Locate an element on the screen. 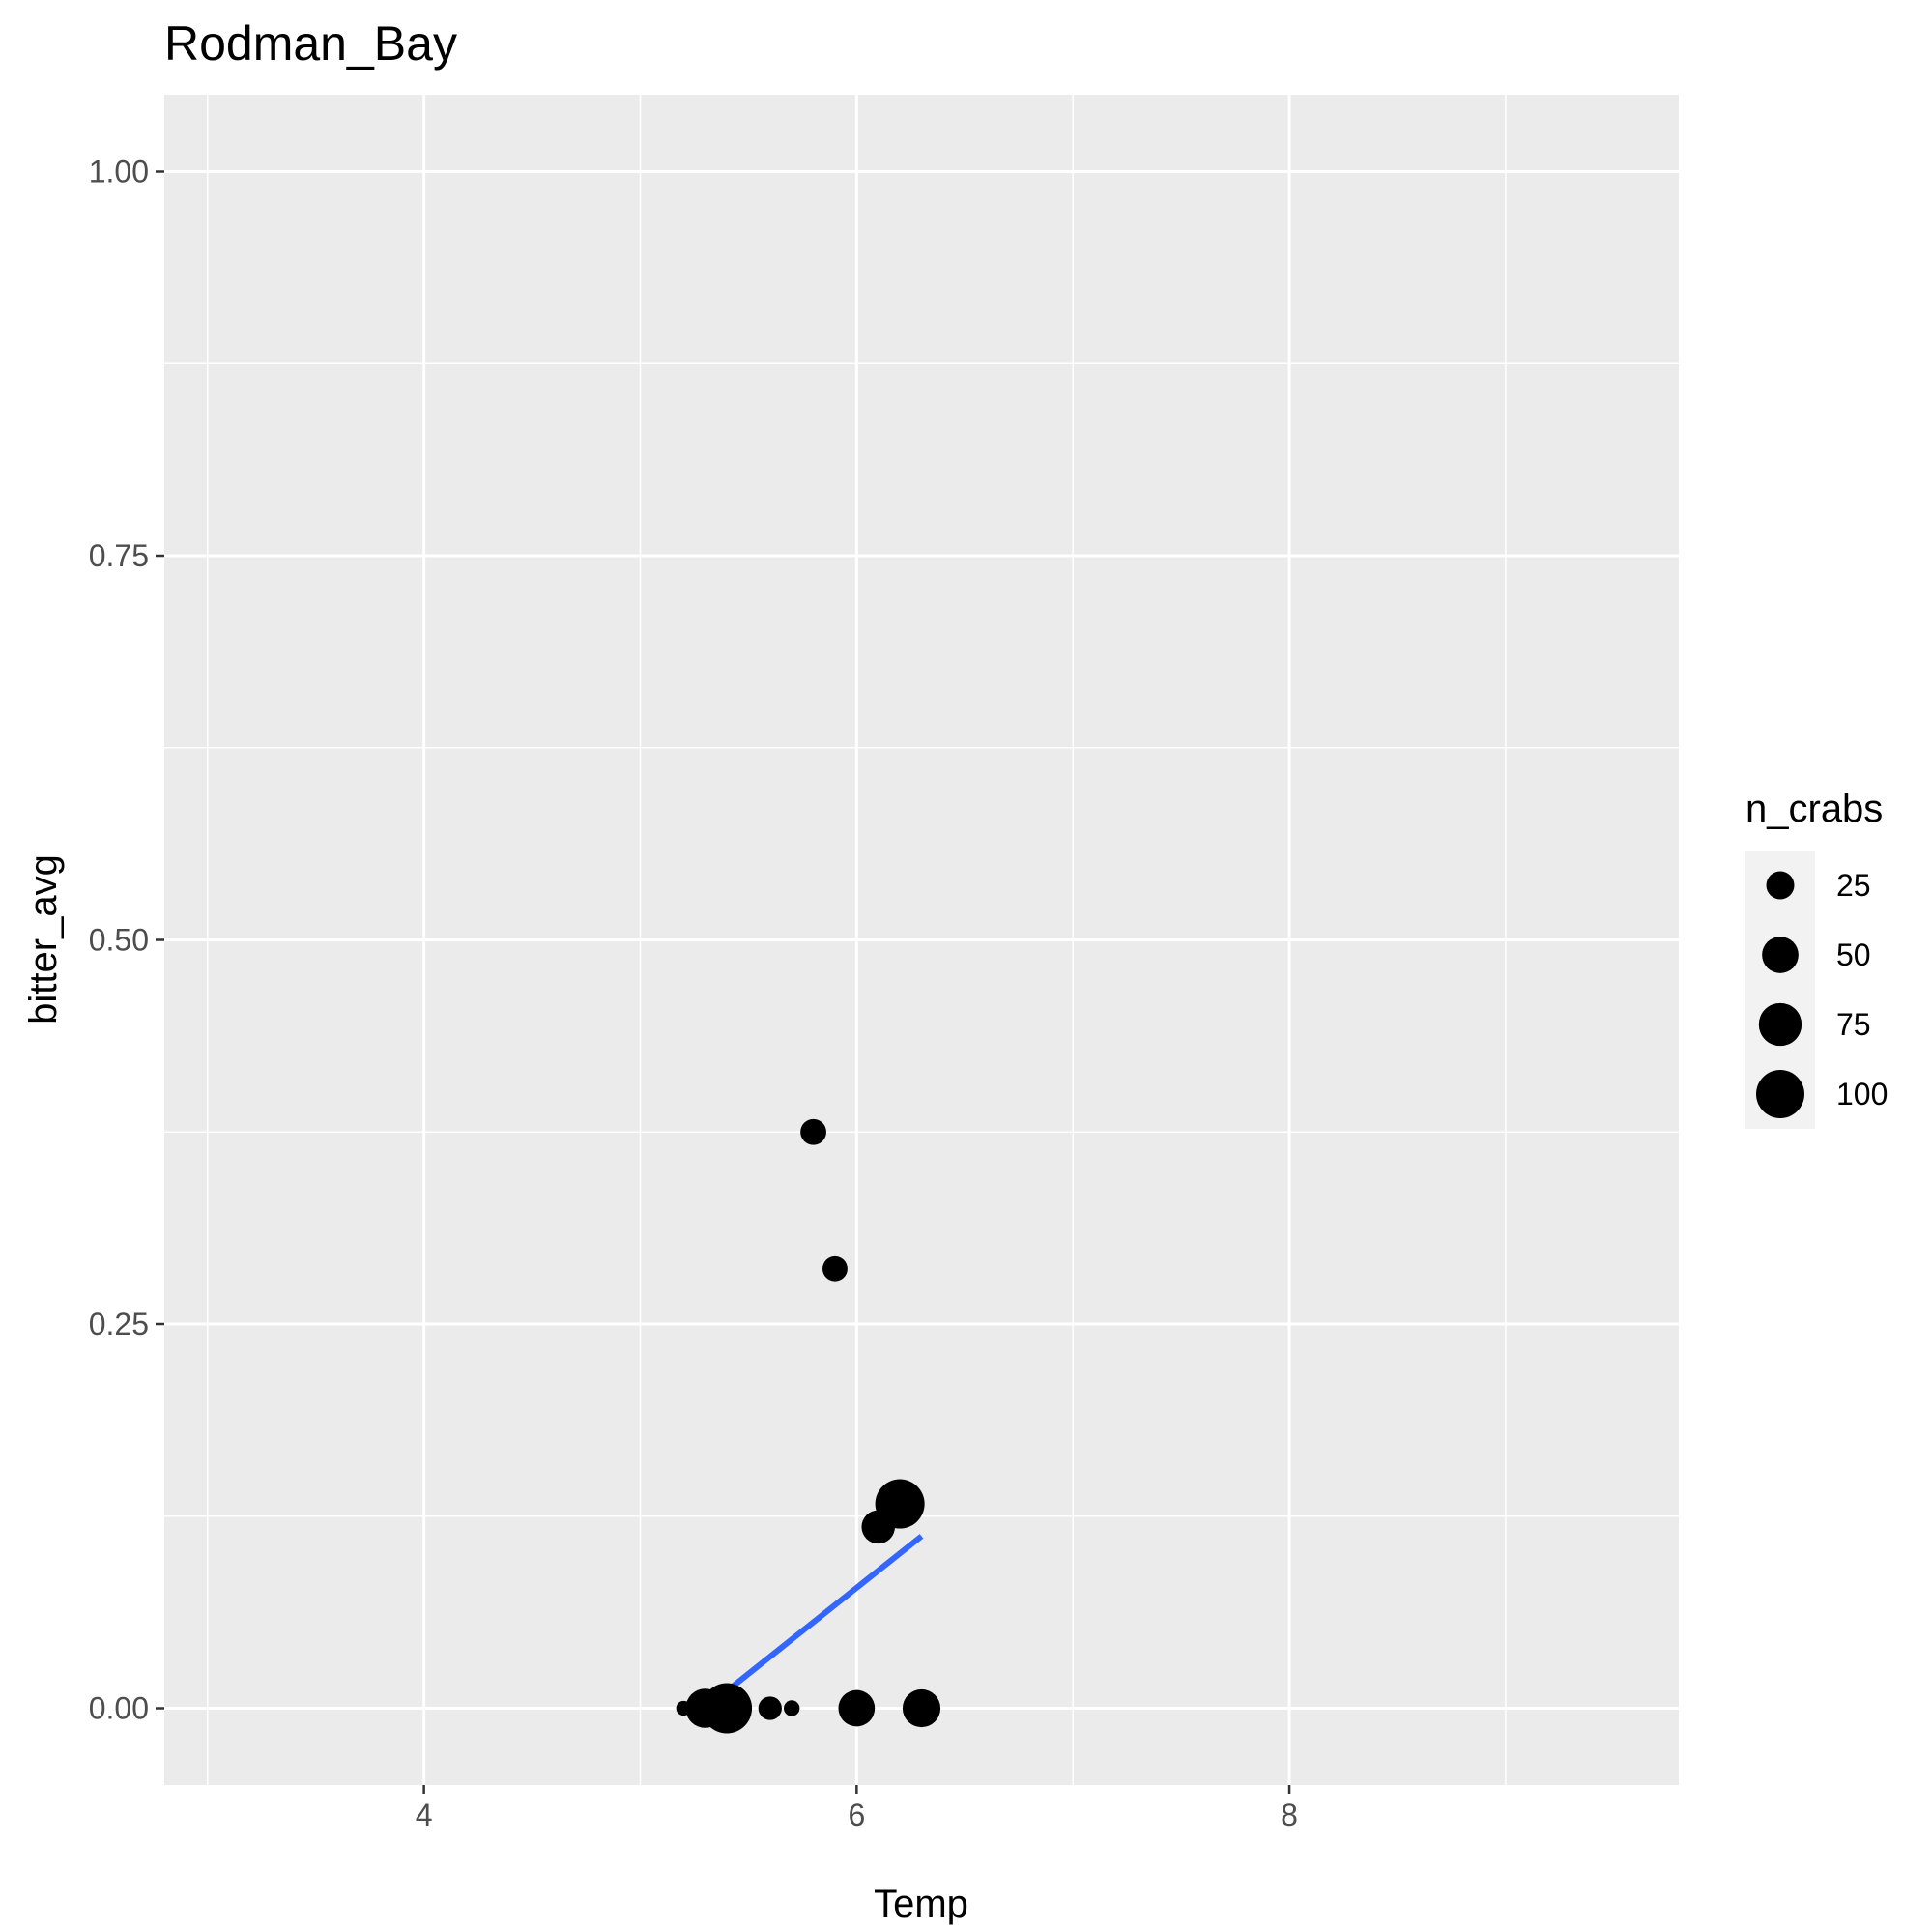  legend-label: 50 is located at coordinates (1853, 954).